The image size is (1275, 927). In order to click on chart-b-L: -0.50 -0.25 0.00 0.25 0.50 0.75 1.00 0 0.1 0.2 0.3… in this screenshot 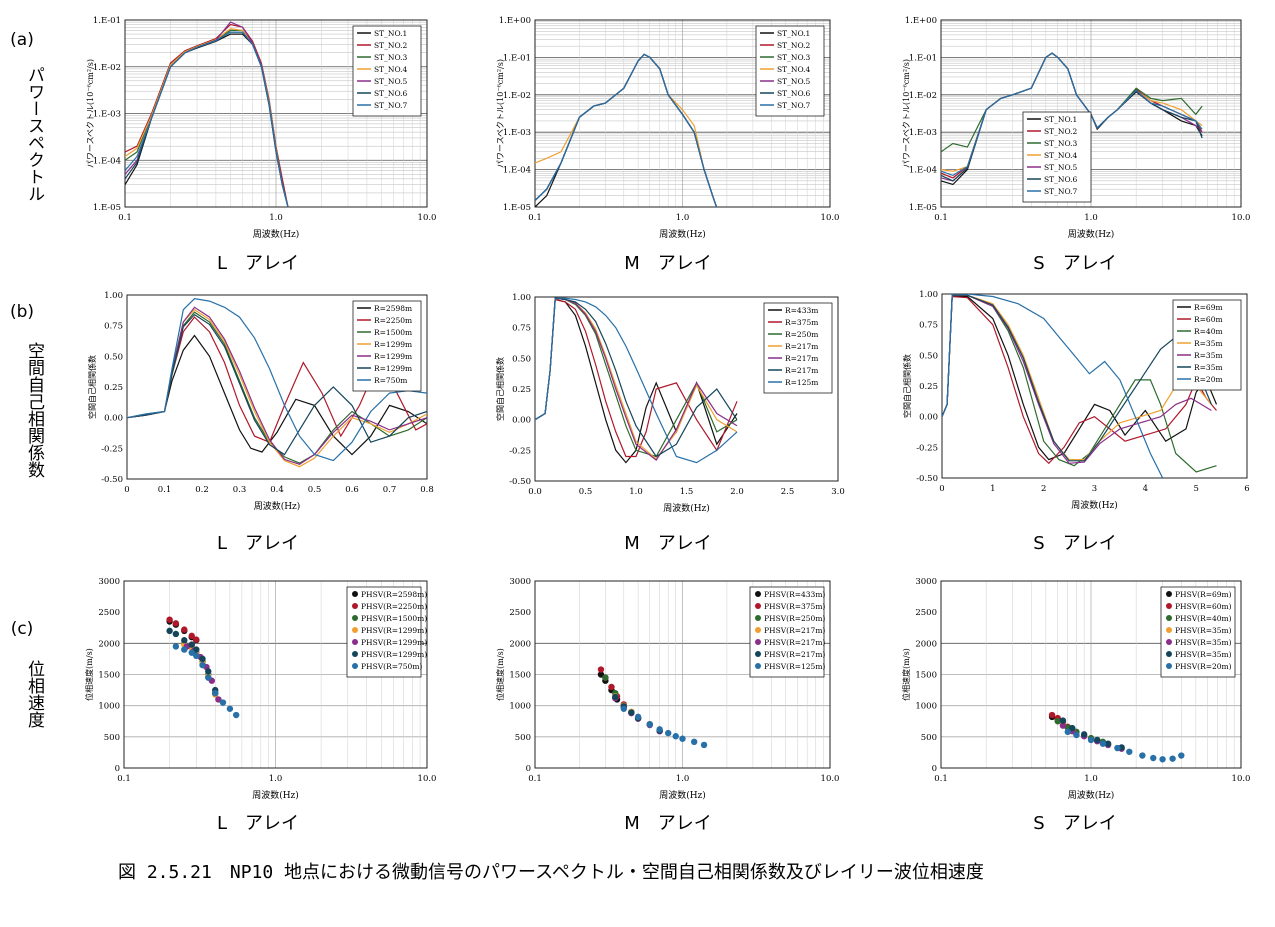, I will do `click(260, 401)`.